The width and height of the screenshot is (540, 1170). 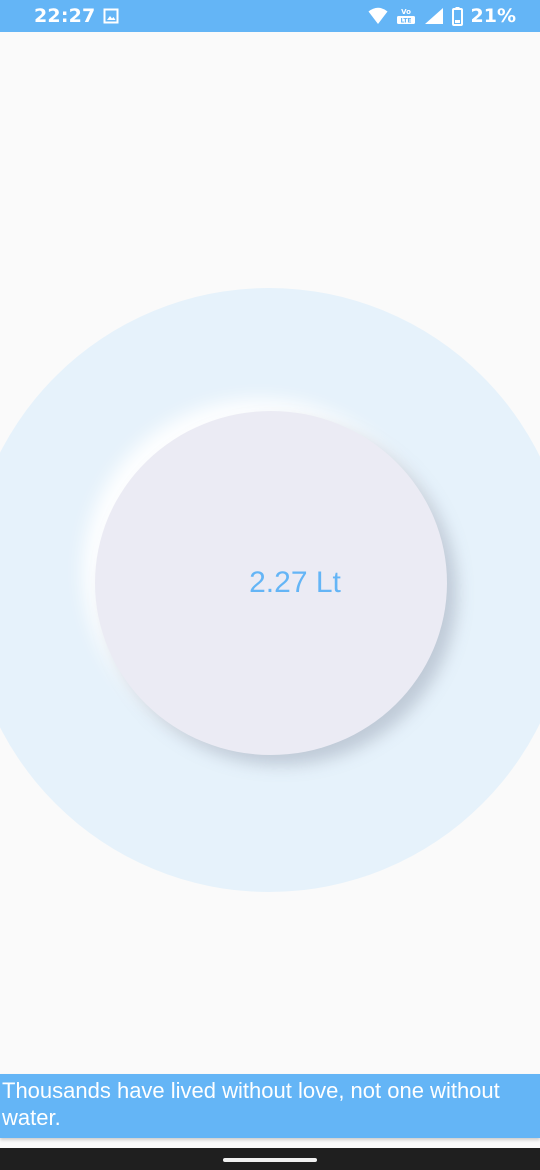 I want to click on status-bar-left: 22:27, so click(x=76, y=16).